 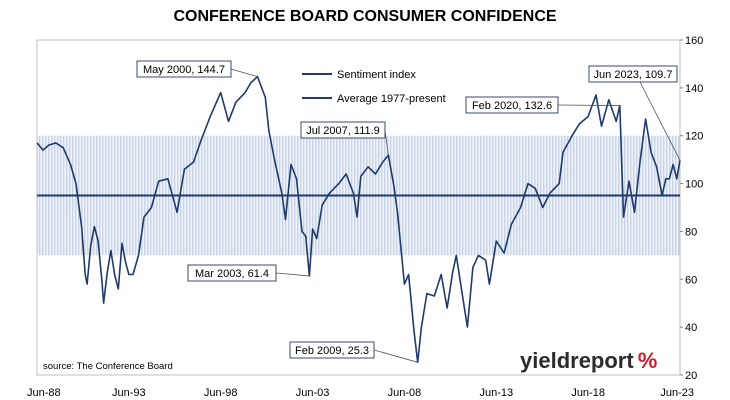 What do you see at coordinates (365, 16) in the screenshot?
I see `chart-title: CONFERENCE BOARD CONSUMER CONFIDENCE` at bounding box center [365, 16].